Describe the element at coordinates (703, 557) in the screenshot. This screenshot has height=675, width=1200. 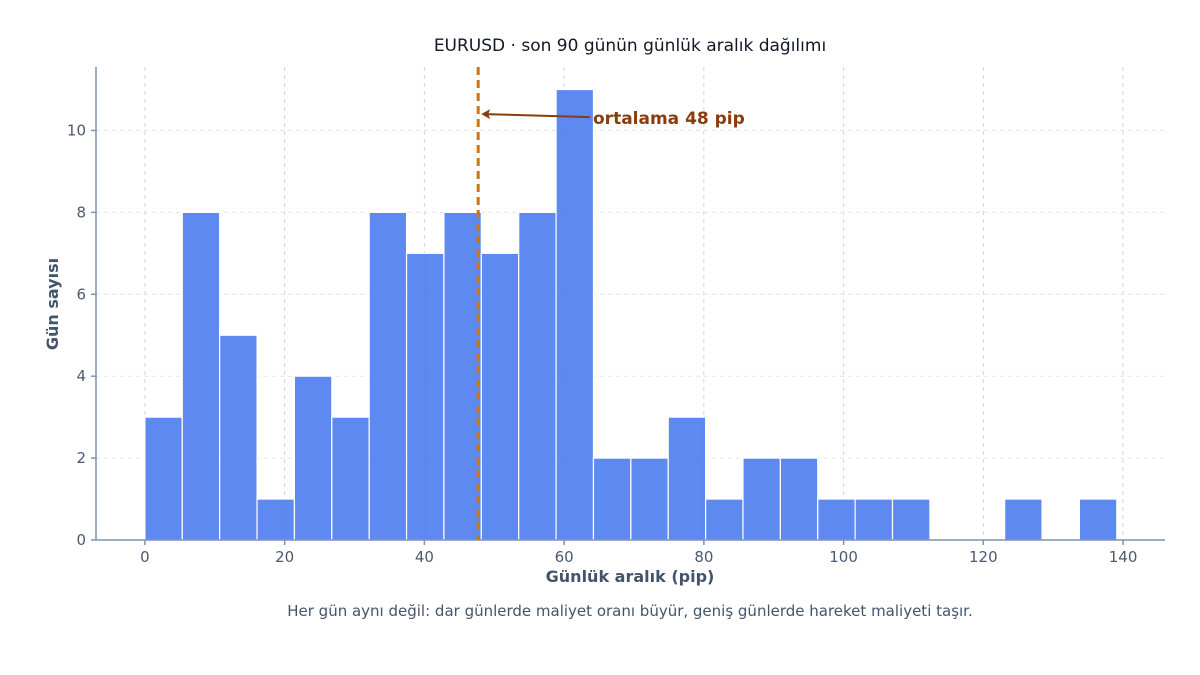
I see `x-tick-label: 80` at that location.